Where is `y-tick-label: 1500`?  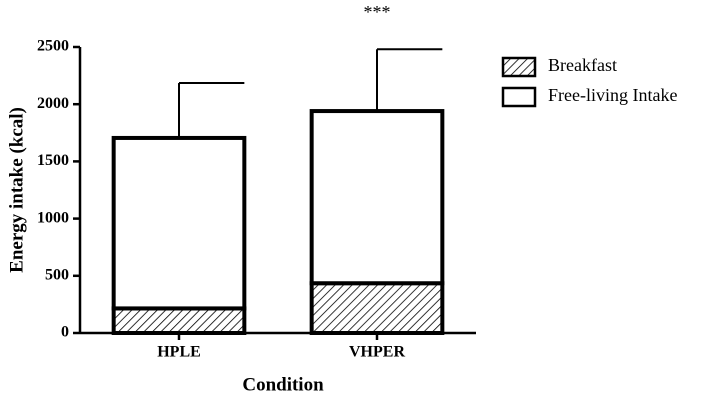 y-tick-label: 1500 is located at coordinates (53, 160).